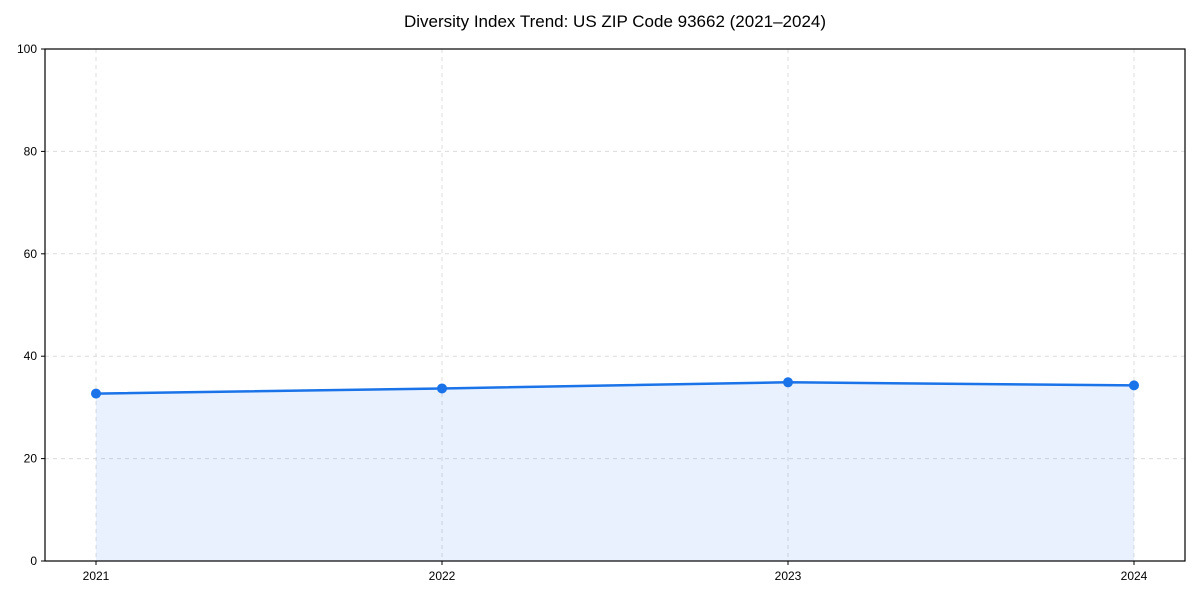 This screenshot has height=600, width=1200. What do you see at coordinates (31, 356) in the screenshot?
I see `y-tick-label: 40` at bounding box center [31, 356].